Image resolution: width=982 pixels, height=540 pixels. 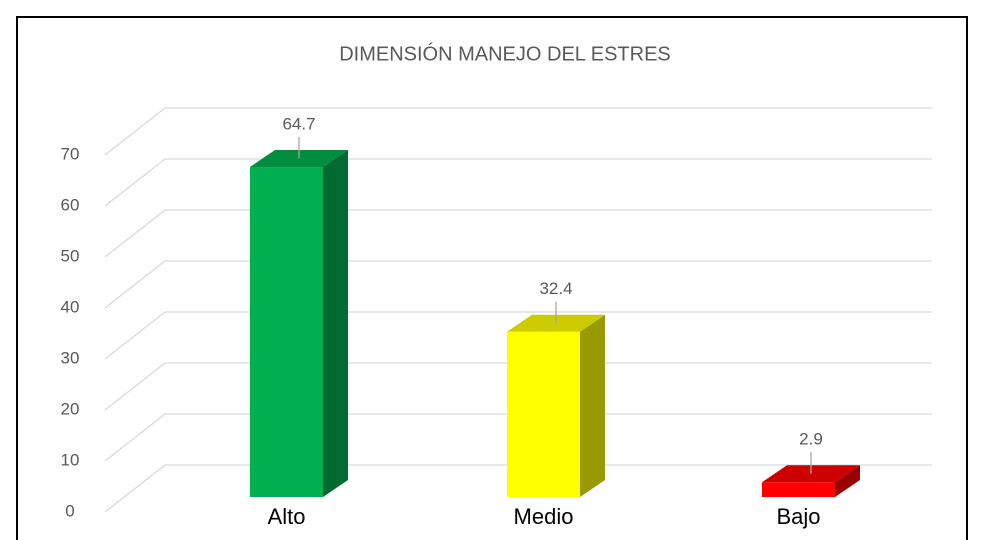 What do you see at coordinates (69, 510) in the screenshot?
I see `y-tick-label: 0` at bounding box center [69, 510].